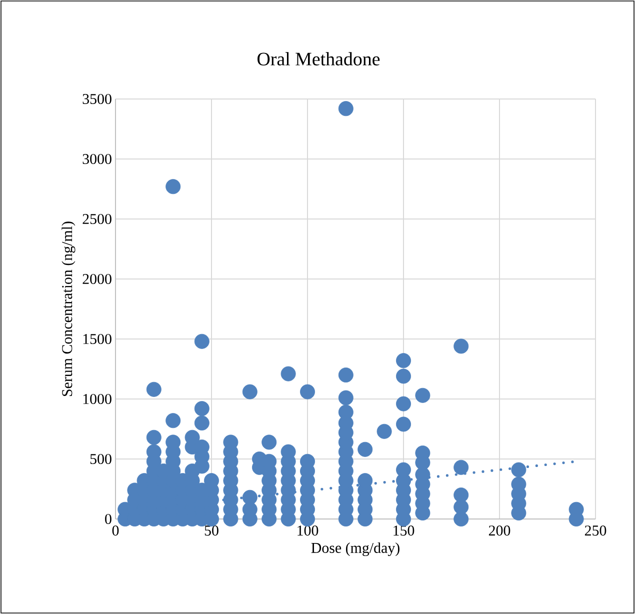  Describe the element at coordinates (319, 59) in the screenshot. I see `chart-title: Oral Methadone` at that location.